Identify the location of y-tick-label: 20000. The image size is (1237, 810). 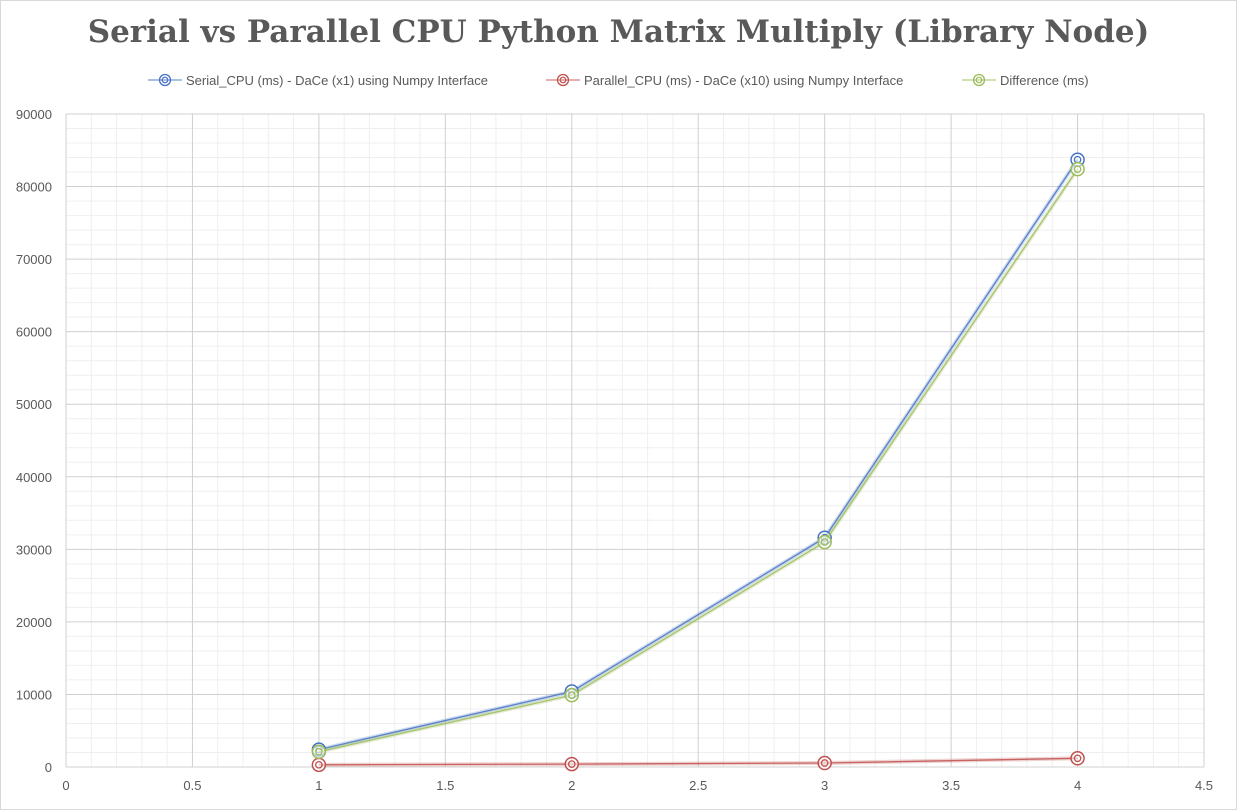
(34, 622).